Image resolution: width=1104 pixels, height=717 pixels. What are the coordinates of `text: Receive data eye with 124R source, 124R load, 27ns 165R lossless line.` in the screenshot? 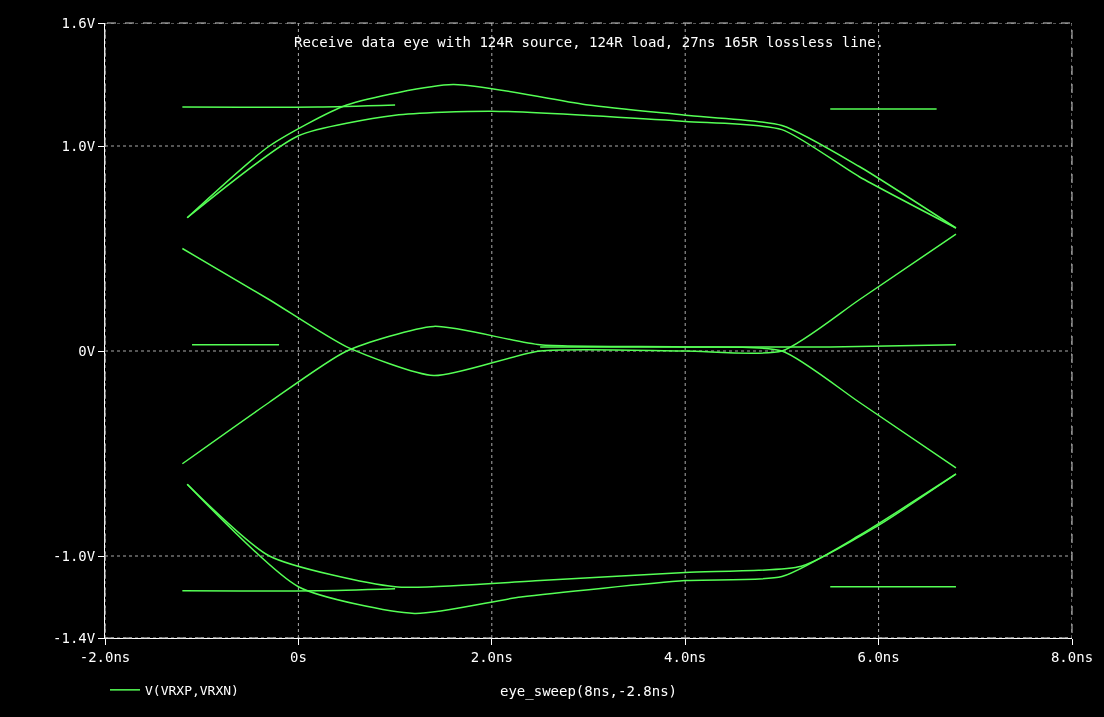 It's located at (589, 42).